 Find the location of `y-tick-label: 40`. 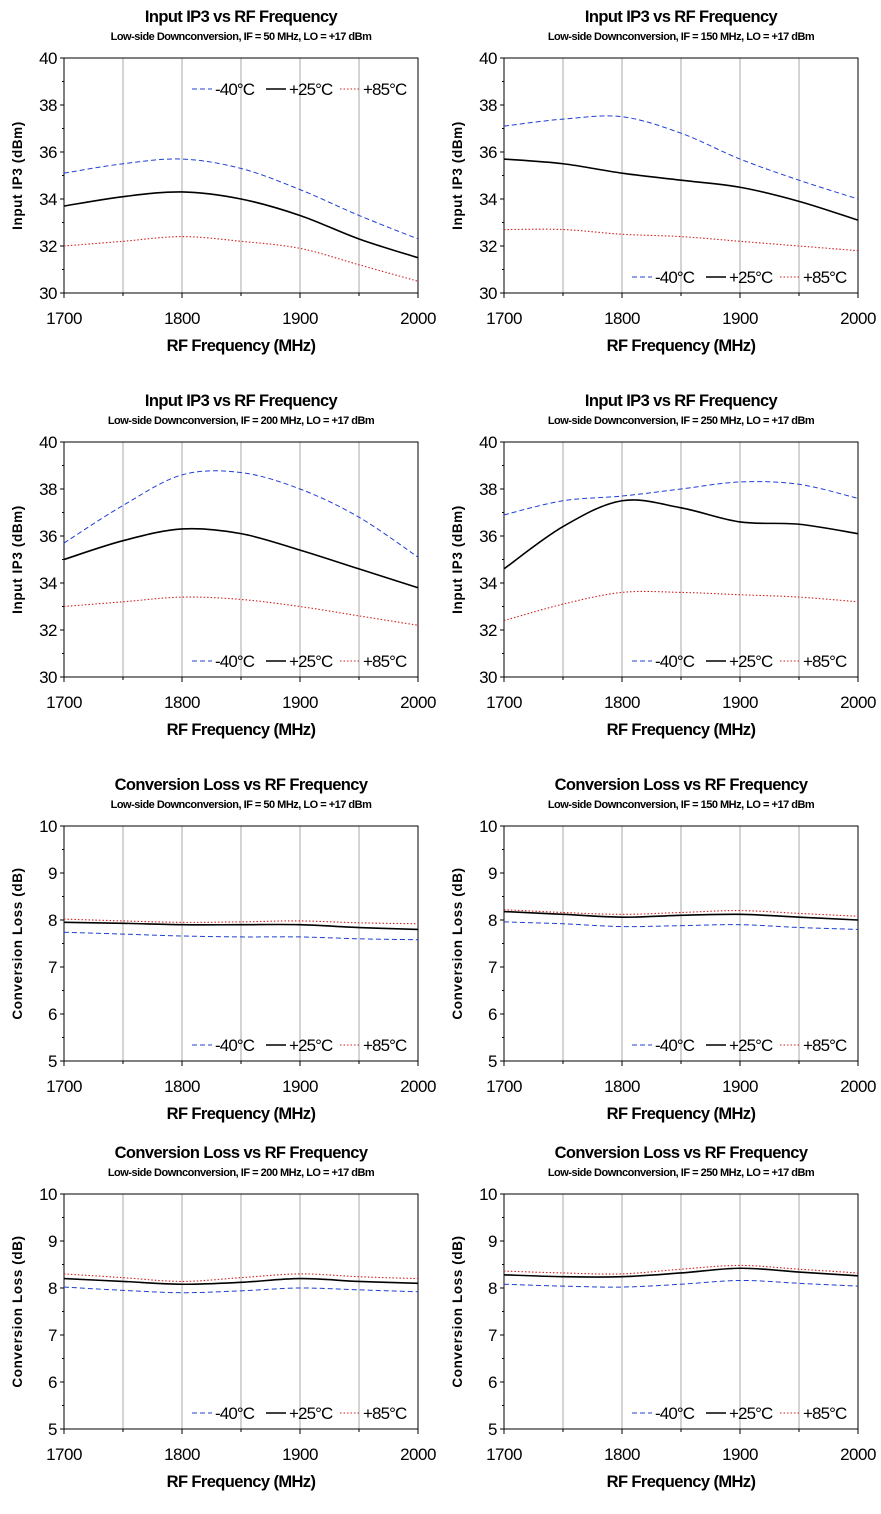

y-tick-label: 40 is located at coordinates (48, 442).